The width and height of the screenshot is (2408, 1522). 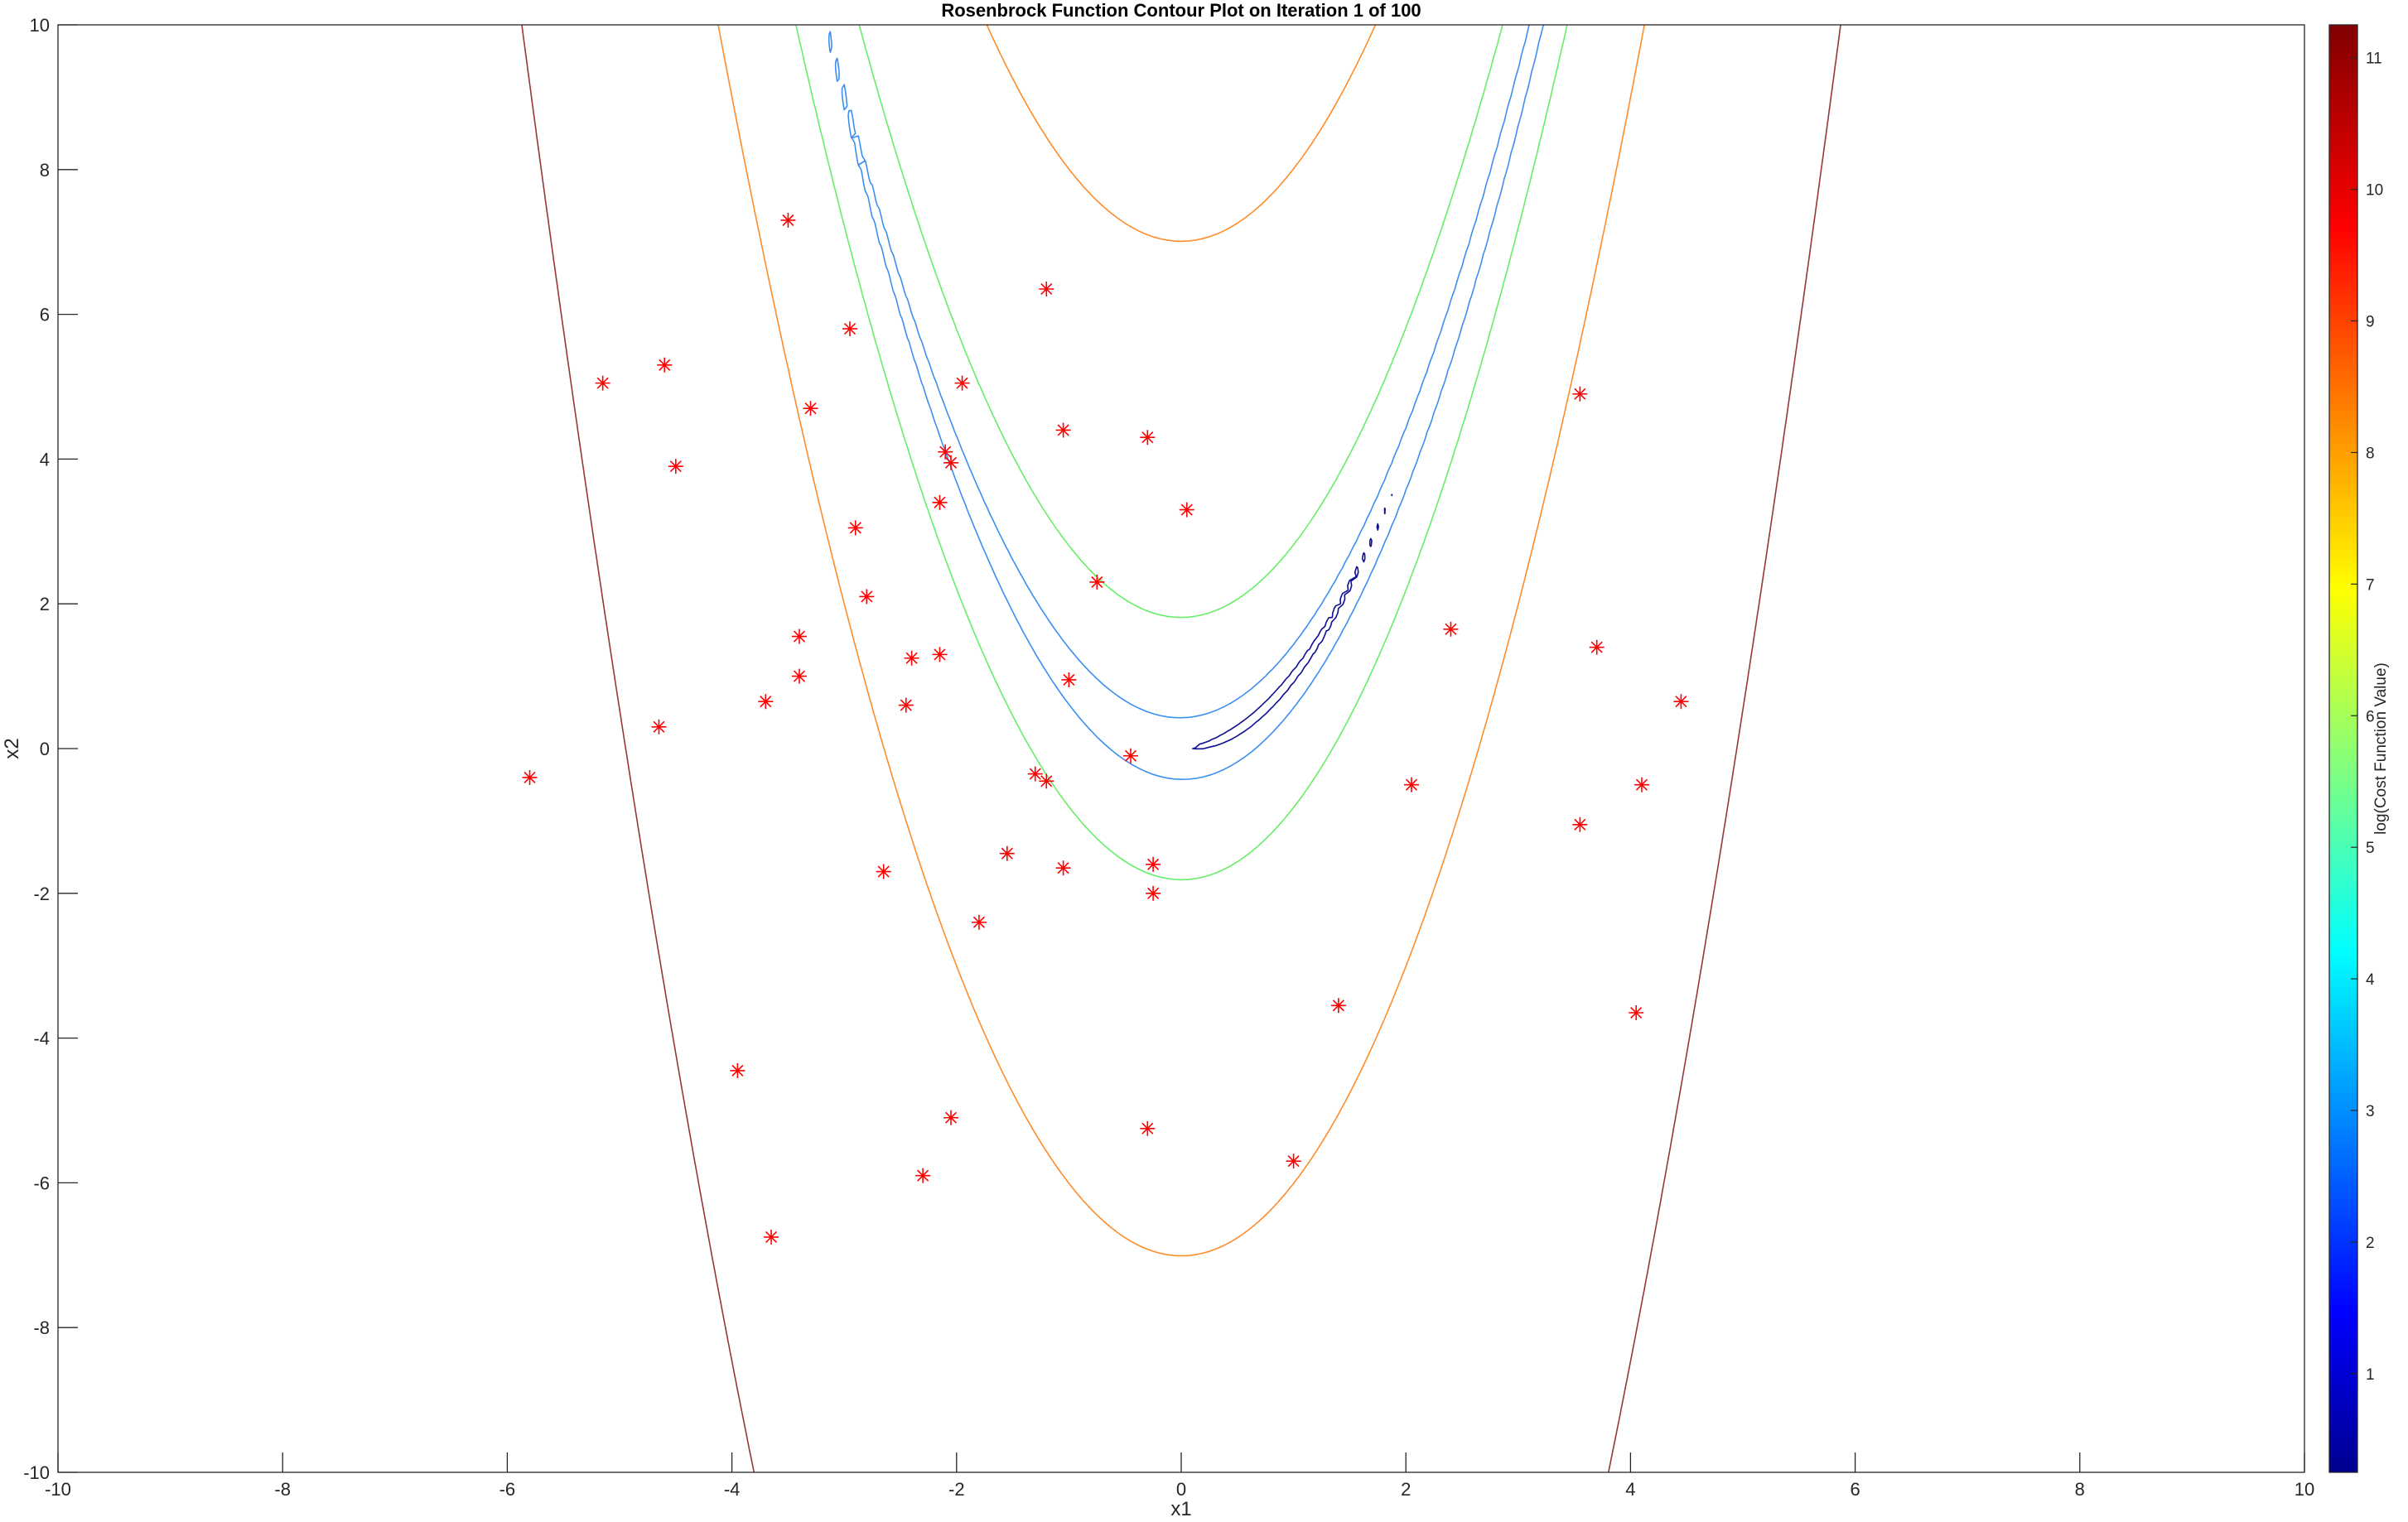 What do you see at coordinates (45, 749) in the screenshot?
I see `y-tick-label: 0` at bounding box center [45, 749].